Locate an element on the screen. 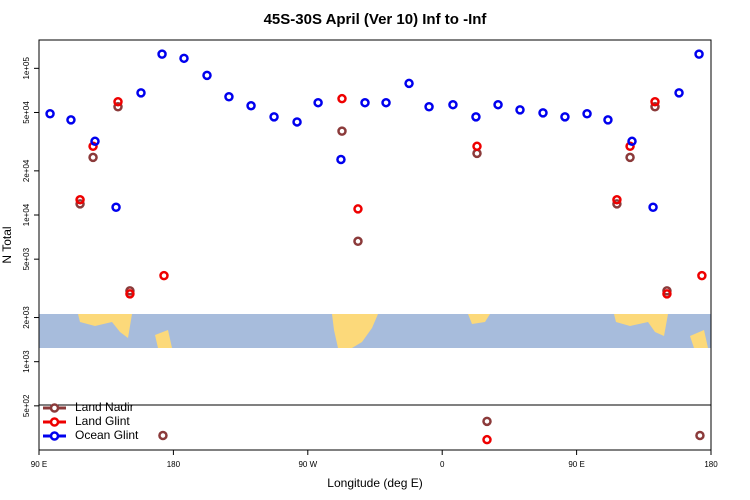 This screenshot has height=500, width=750. legend-label: Ocean Glint is located at coordinates (107, 435).